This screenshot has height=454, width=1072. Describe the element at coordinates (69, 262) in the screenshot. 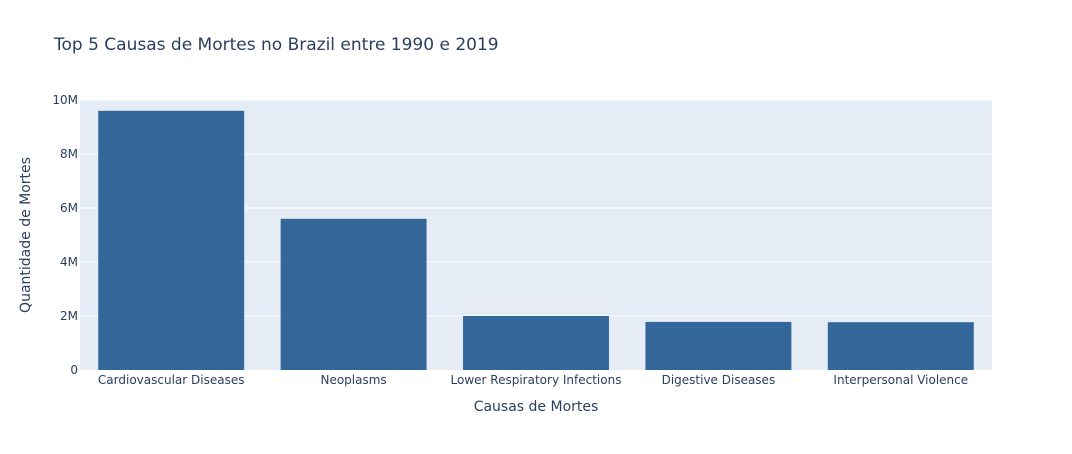

I see `y-tick-label: 4M` at that location.